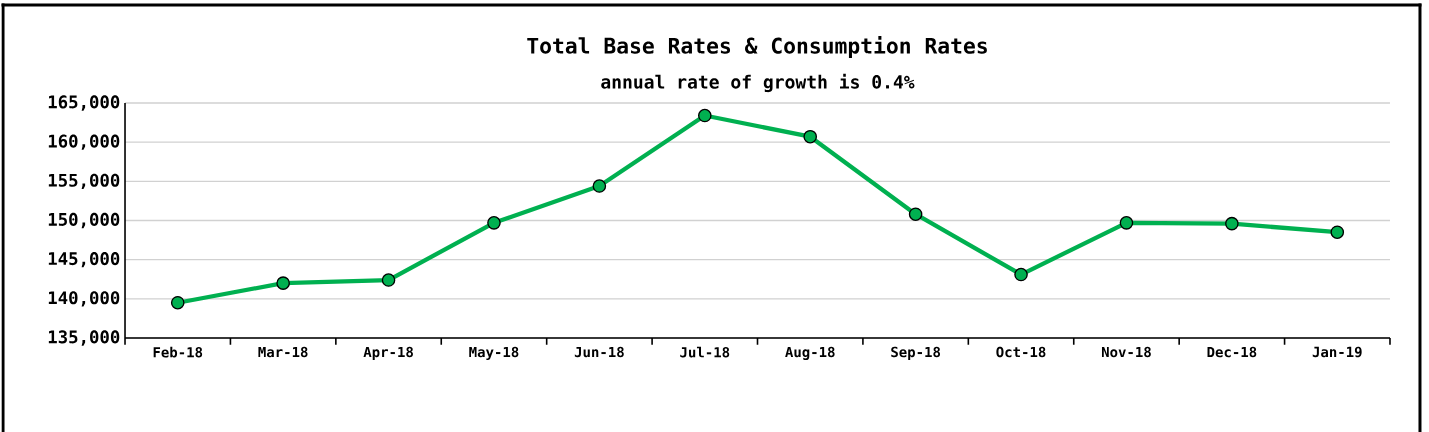 This screenshot has height=432, width=1429. I want to click on x-tick-label: Sep-18, so click(916, 353).